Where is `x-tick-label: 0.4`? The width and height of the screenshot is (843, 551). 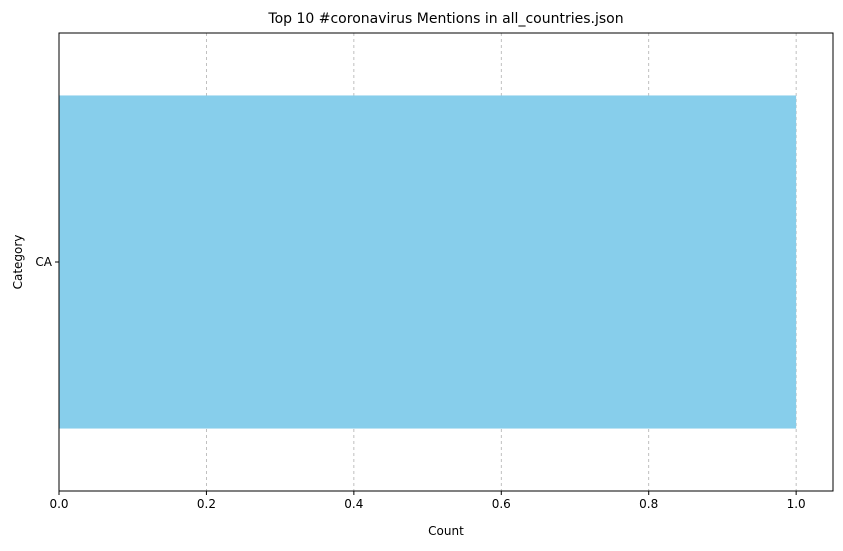 x-tick-label: 0.4 is located at coordinates (353, 504).